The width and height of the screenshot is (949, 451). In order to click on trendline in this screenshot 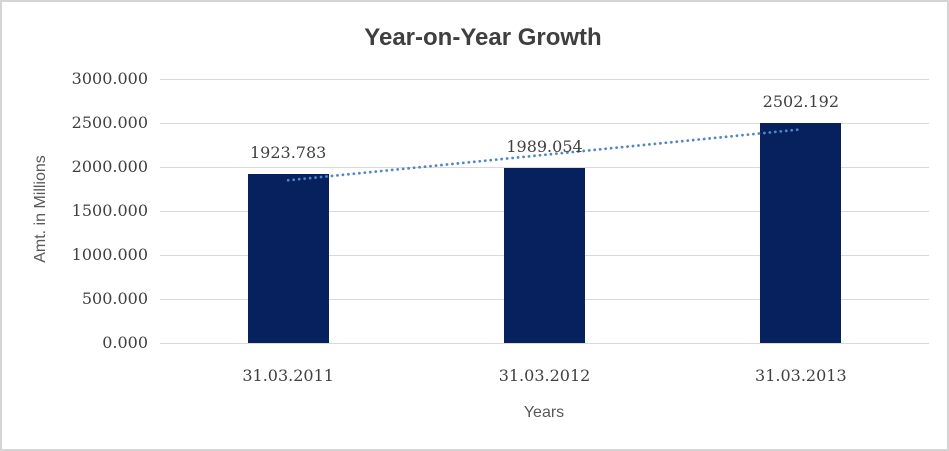, I will do `click(544, 154)`.